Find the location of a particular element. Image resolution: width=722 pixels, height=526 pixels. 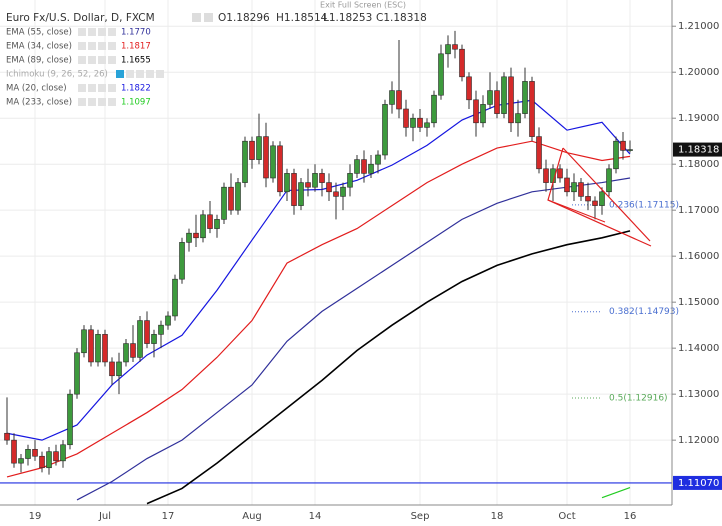

legend-value: 1.1770 is located at coordinates (136, 33).